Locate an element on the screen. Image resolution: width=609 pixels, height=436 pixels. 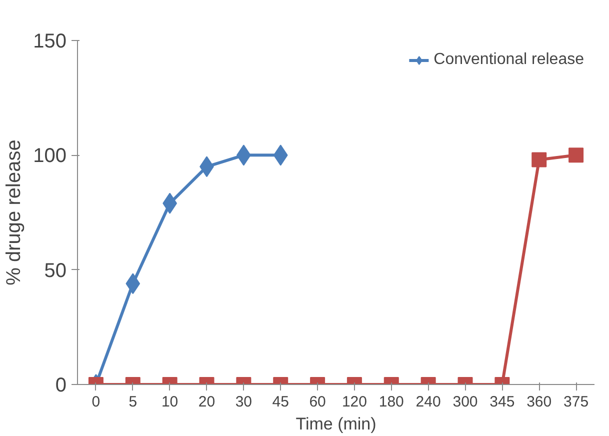
x-tick-label: 20 is located at coordinates (207, 402).